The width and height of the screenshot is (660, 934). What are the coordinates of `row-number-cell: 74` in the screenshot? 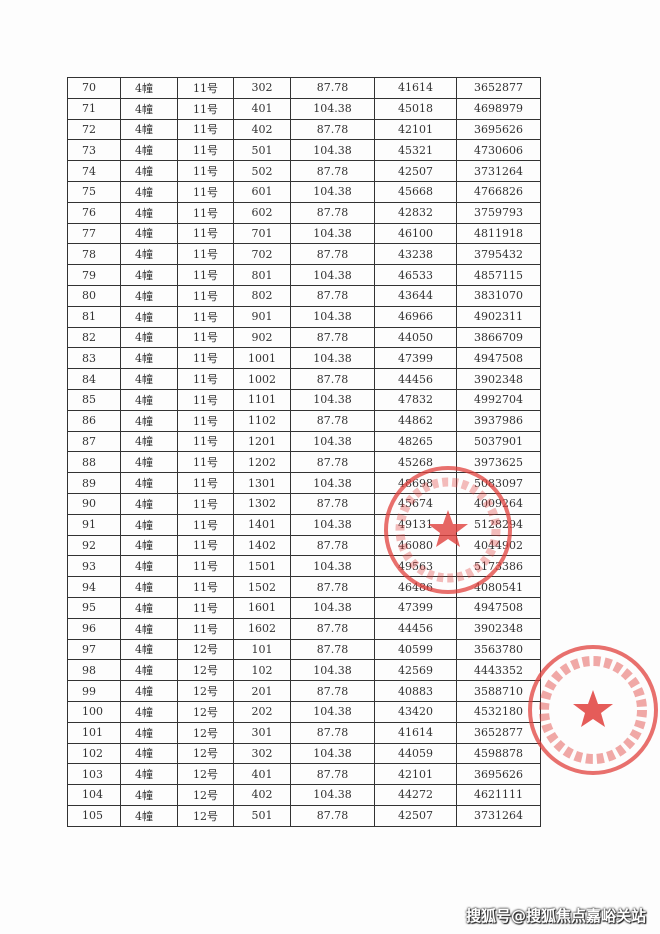 It's located at (94, 171).